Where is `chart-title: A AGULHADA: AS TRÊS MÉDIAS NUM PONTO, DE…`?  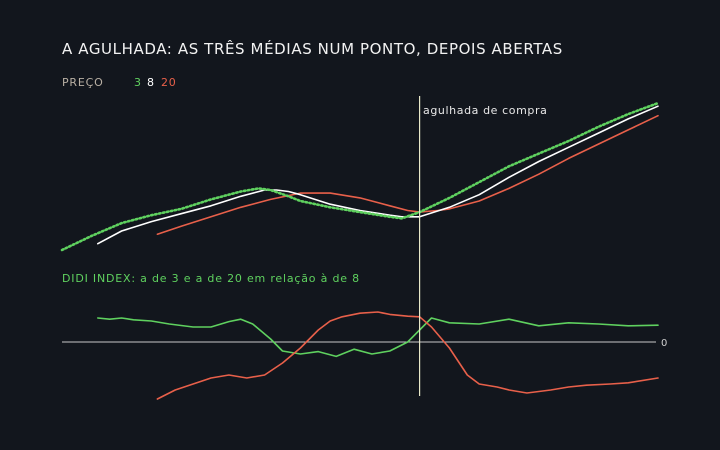
chart-title: A AGULHADA: AS TRÊS MÉDIAS NUM PONTO, DE… is located at coordinates (312, 48).